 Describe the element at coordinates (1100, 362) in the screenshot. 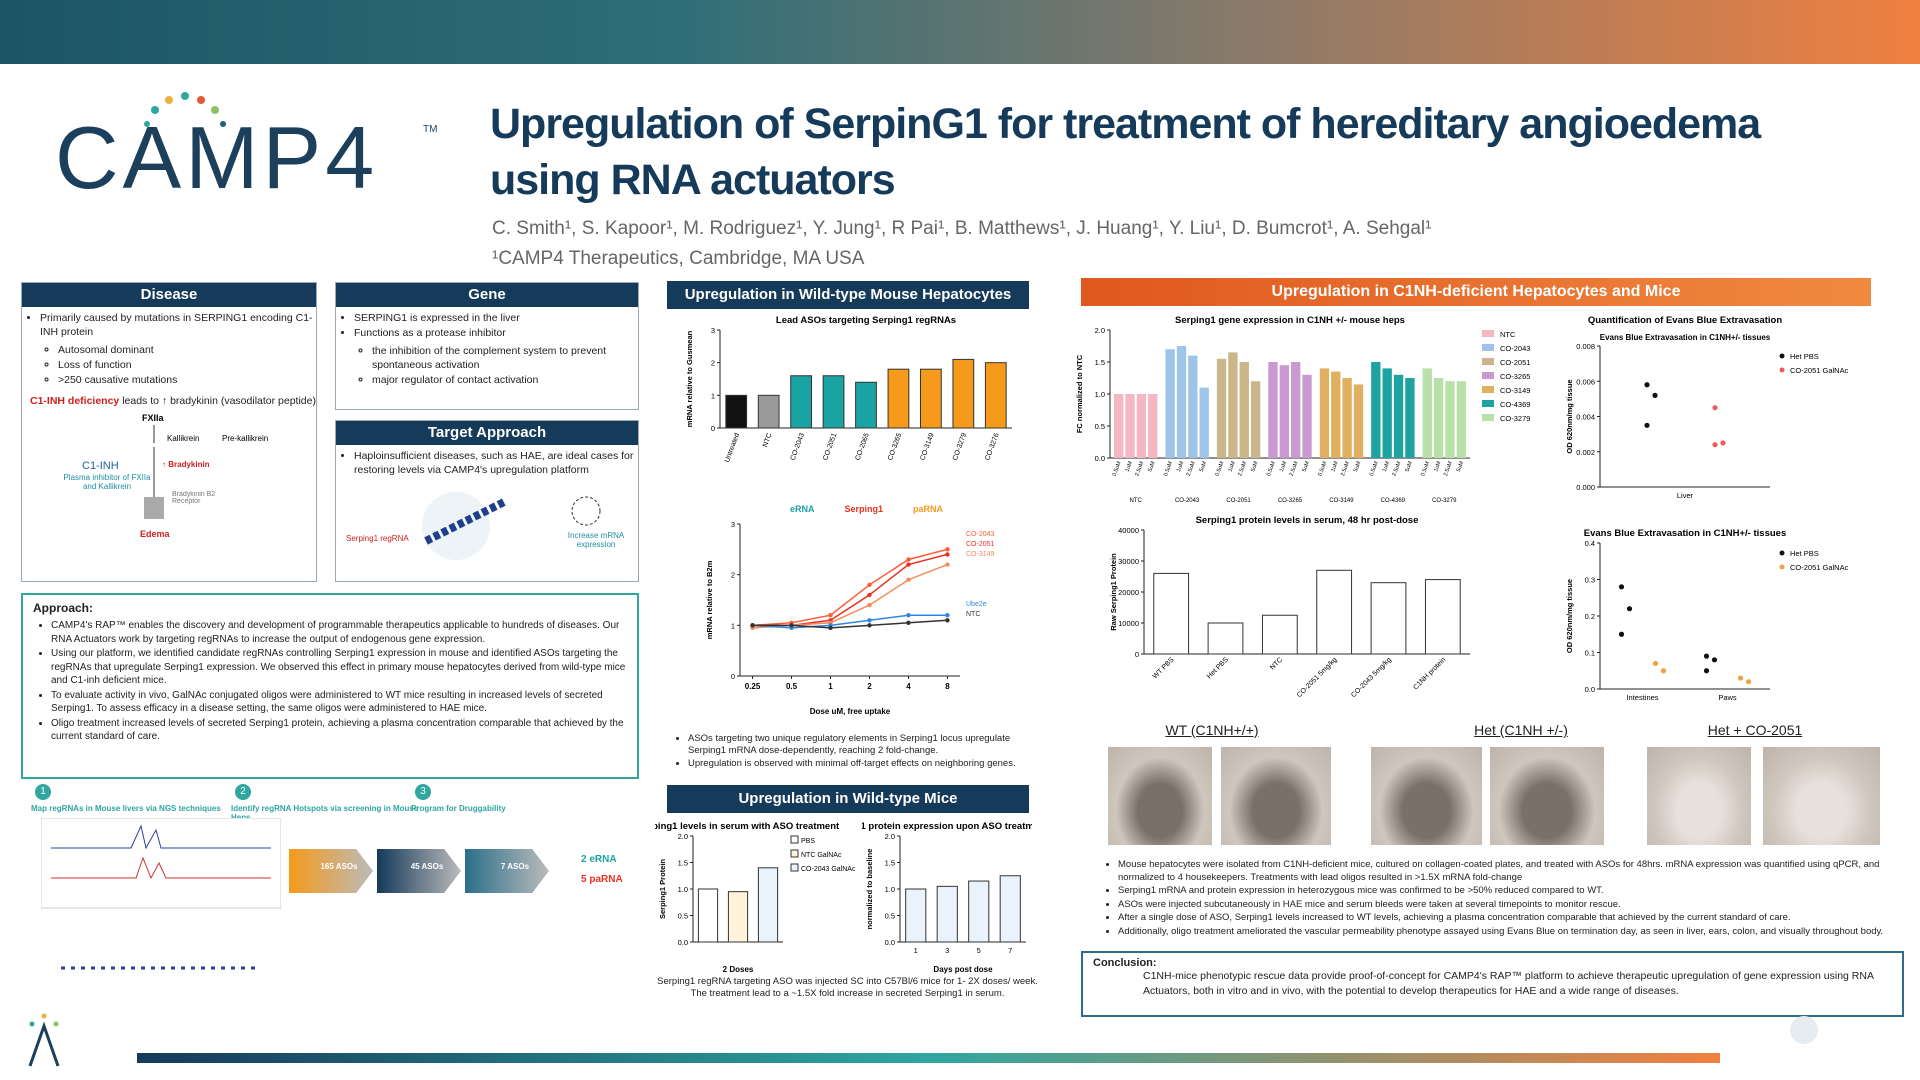

I see `y-tick-label: 1.5` at that location.